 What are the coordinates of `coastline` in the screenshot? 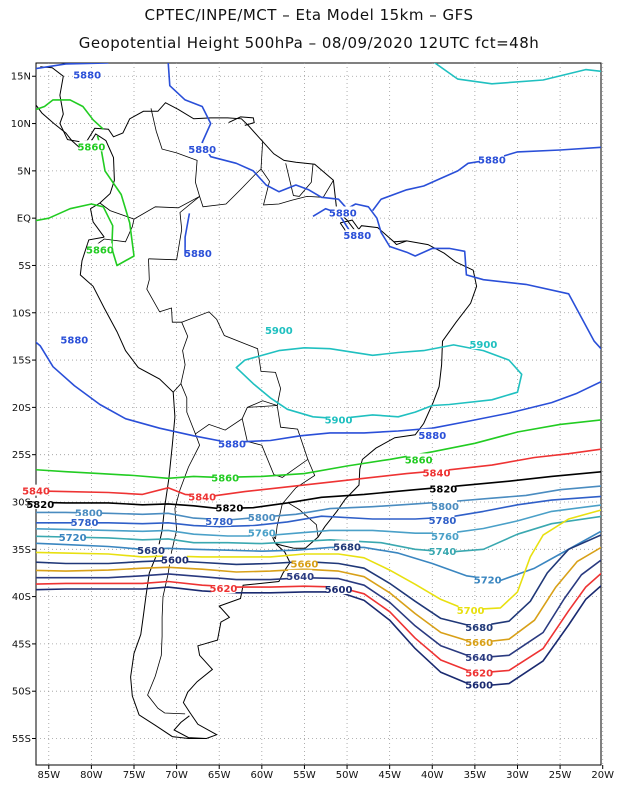 It's located at (400, 243).